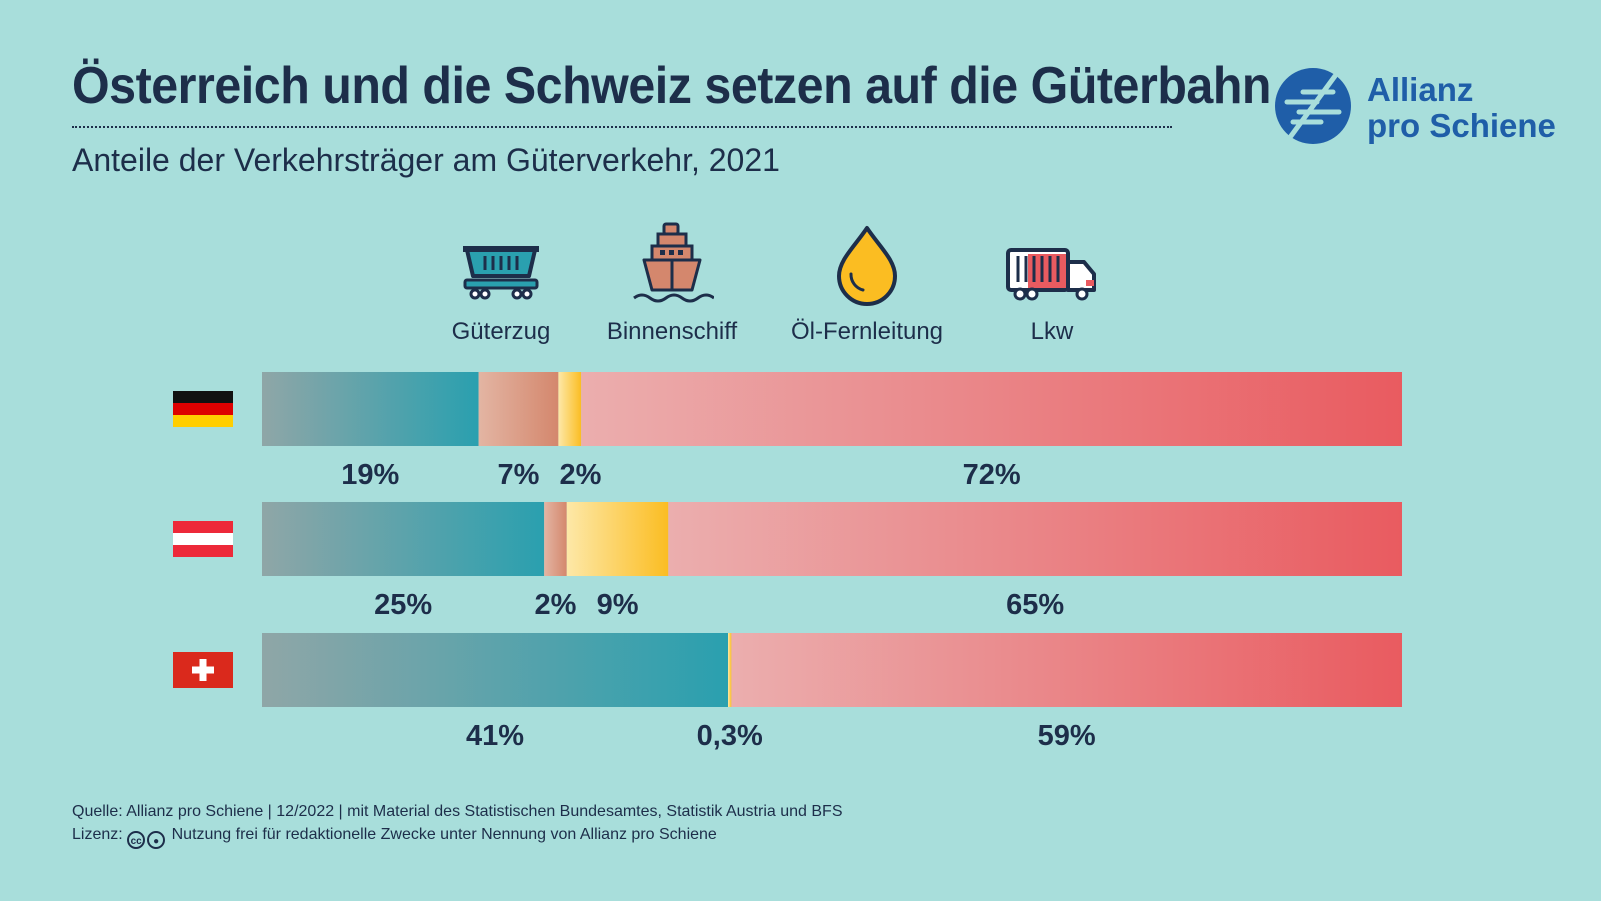 The image size is (1601, 901). Describe the element at coordinates (1051, 274) in the screenshot. I see `truck-icon` at that location.